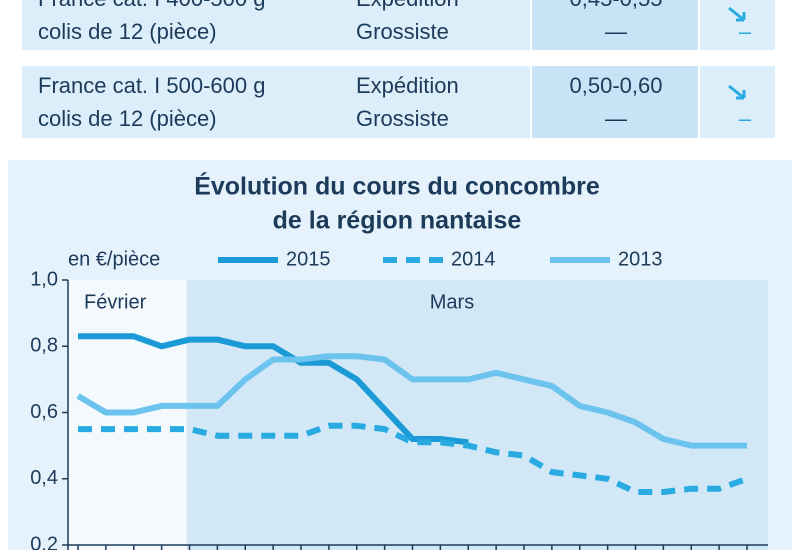  Describe the element at coordinates (44, 478) in the screenshot. I see `y-tick-label: 0,4` at that location.